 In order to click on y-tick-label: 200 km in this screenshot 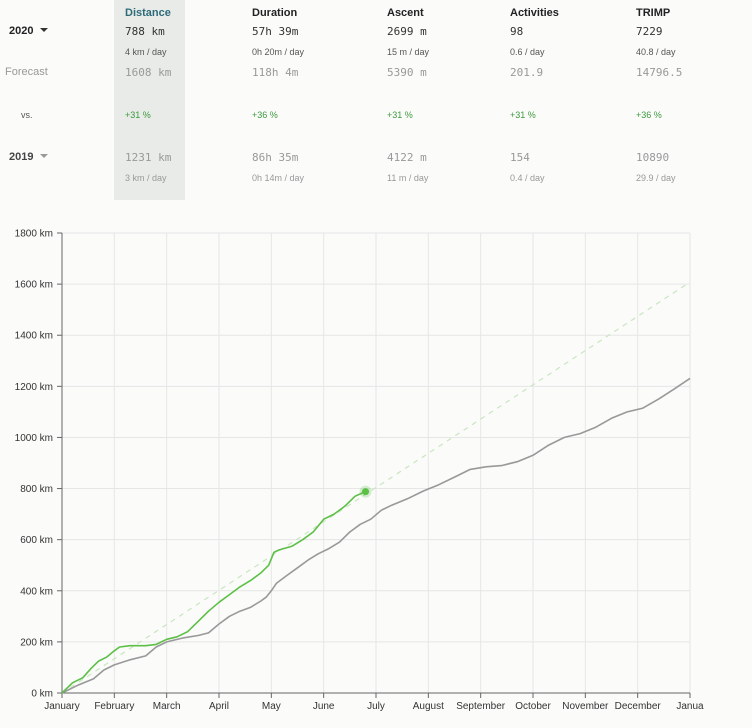, I will do `click(36, 642)`.